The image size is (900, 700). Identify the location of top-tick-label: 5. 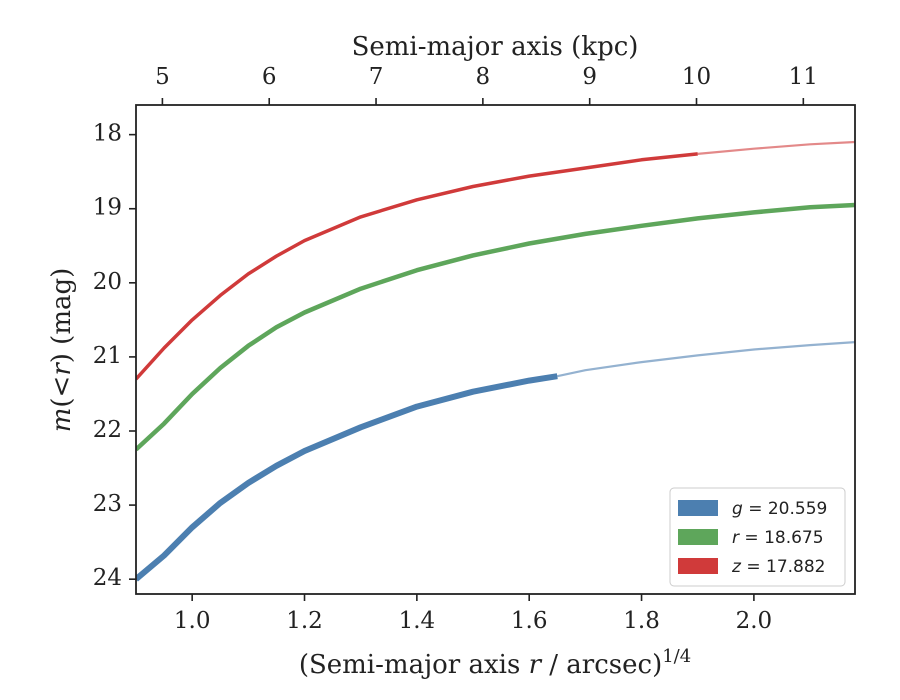
(162, 77).